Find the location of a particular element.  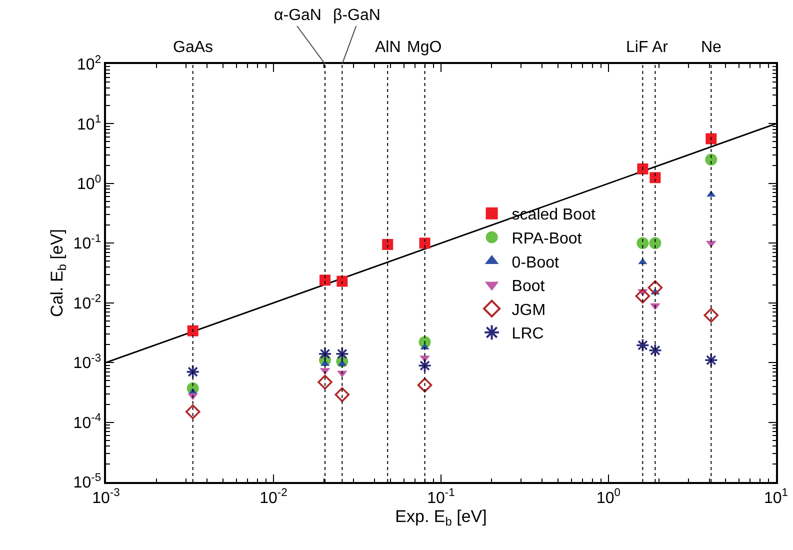

y-tick-label: 10$^{-4}$ is located at coordinates (87, 422).